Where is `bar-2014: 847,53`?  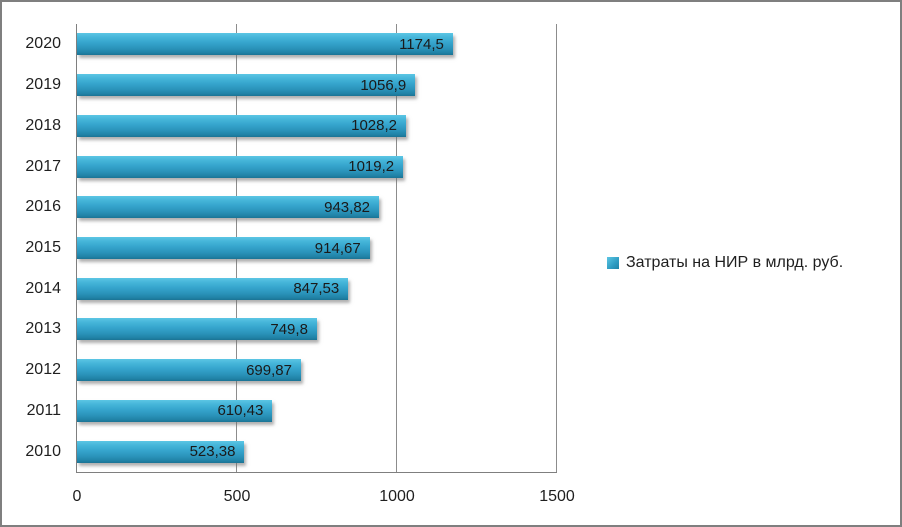 bar-2014: 847,53 is located at coordinates (213, 288).